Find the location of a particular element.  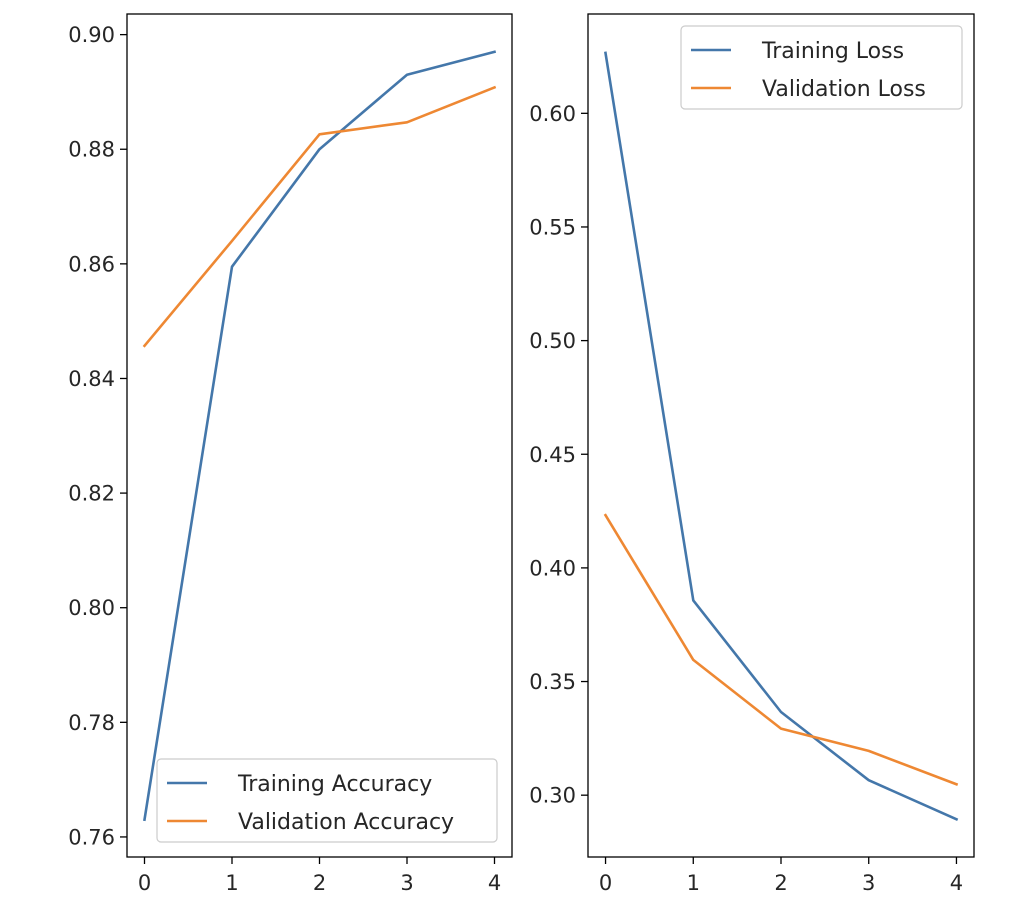

loss-legend-label-1: Validation Loss is located at coordinates (844, 89).